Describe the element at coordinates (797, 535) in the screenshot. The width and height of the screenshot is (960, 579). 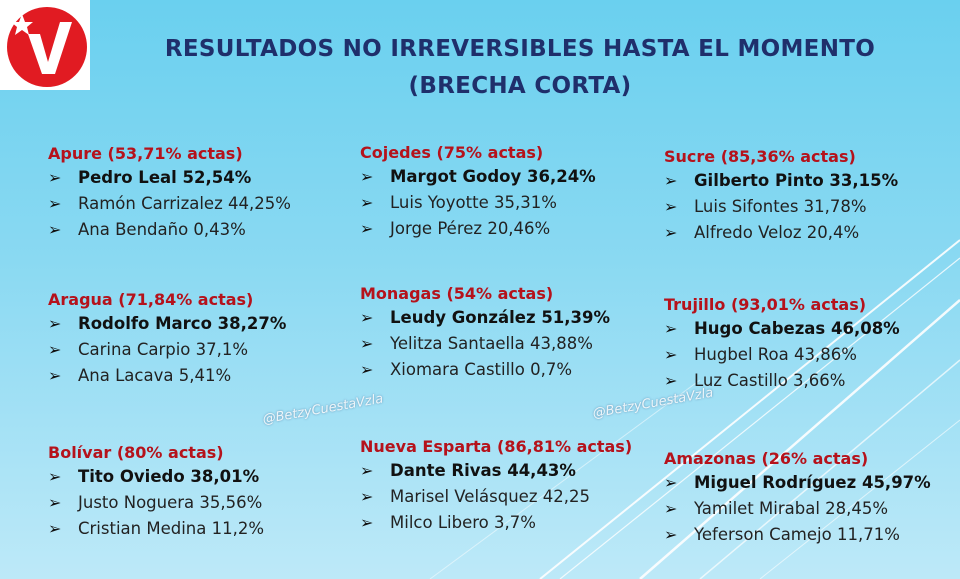
I see `candidate-row: ➢ Yeferson Camejo 11,71%` at that location.